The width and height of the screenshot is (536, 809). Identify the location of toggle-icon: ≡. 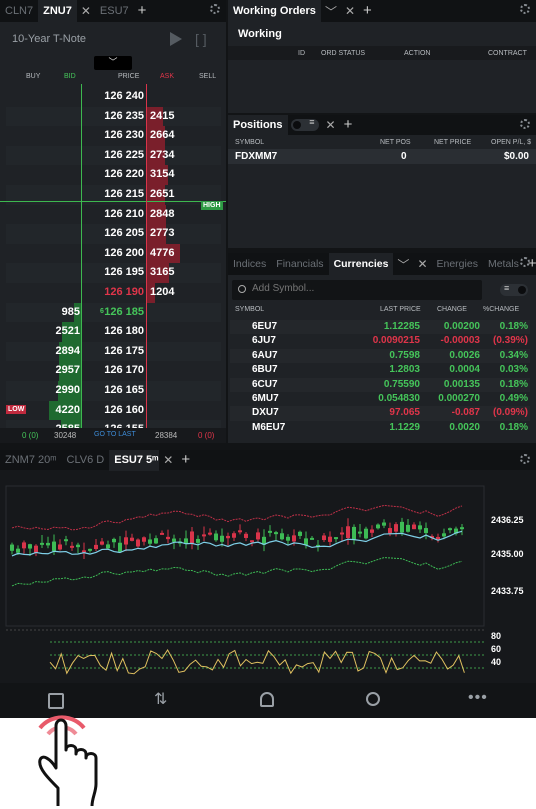
(304, 124).